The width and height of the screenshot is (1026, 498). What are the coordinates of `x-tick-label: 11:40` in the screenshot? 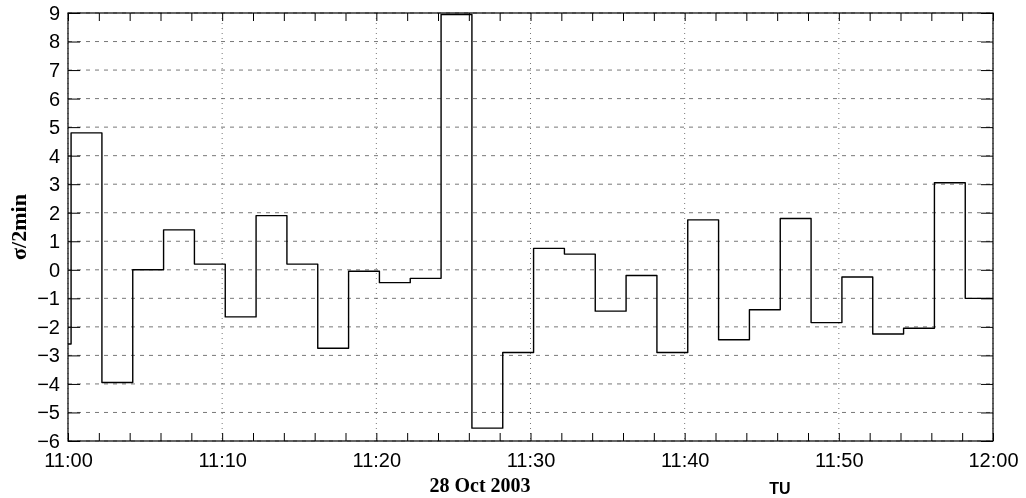 It's located at (685, 460).